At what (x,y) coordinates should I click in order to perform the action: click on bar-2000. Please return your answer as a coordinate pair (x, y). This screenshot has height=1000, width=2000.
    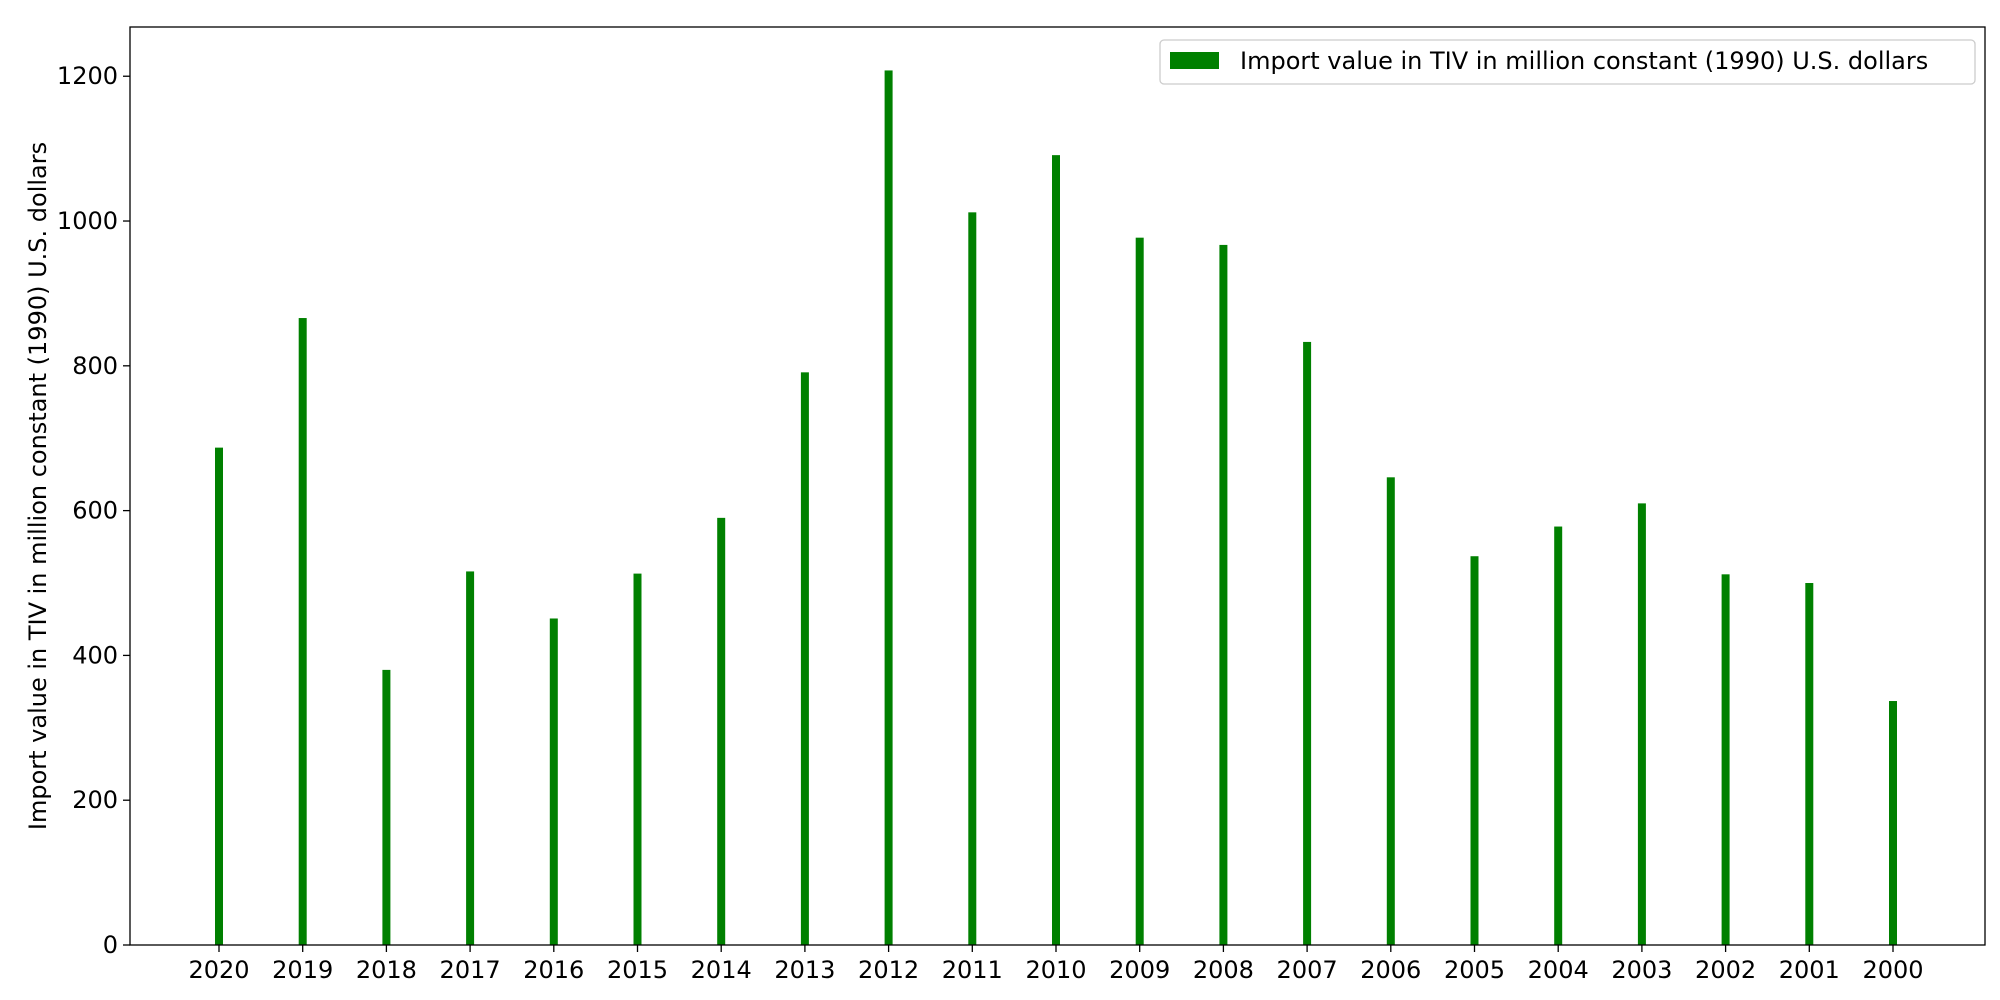
    Looking at the image, I should click on (1893, 823).